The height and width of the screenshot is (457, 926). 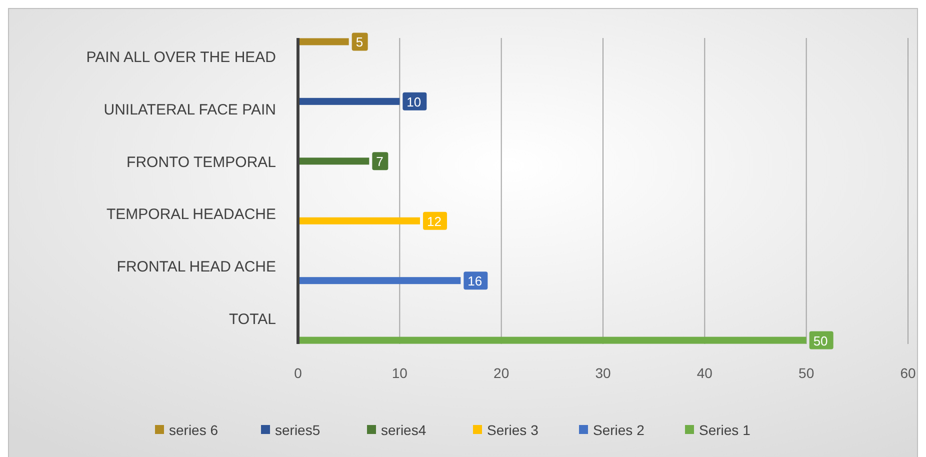 I want to click on y-tick-label: UNILATERAL FACE PAIN, so click(x=190, y=110).